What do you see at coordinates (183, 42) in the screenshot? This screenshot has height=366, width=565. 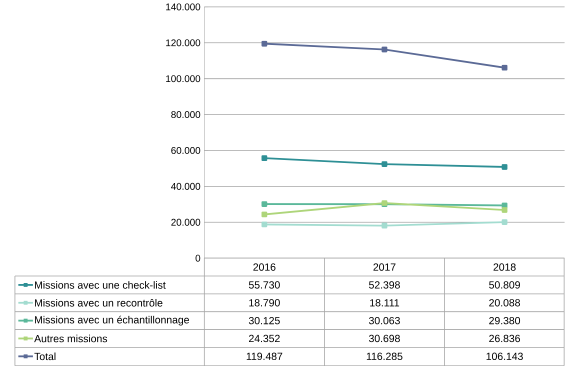 I see `y-tick-label: 120.000` at bounding box center [183, 42].